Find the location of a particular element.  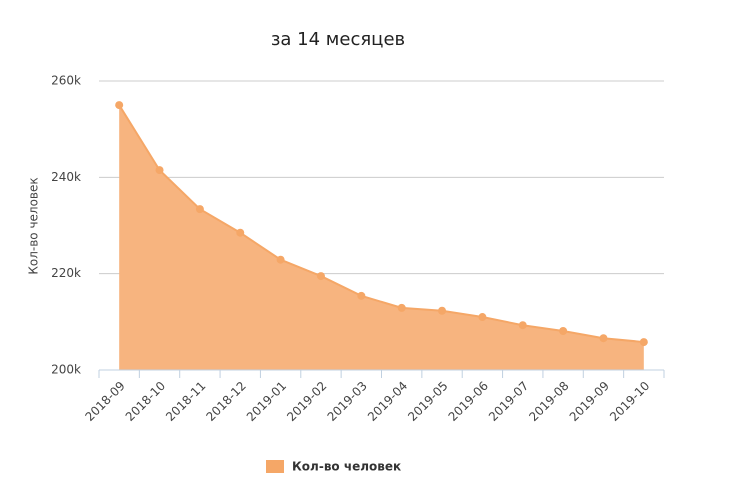

x-tick-label: 2019-06 is located at coordinates (468, 401).